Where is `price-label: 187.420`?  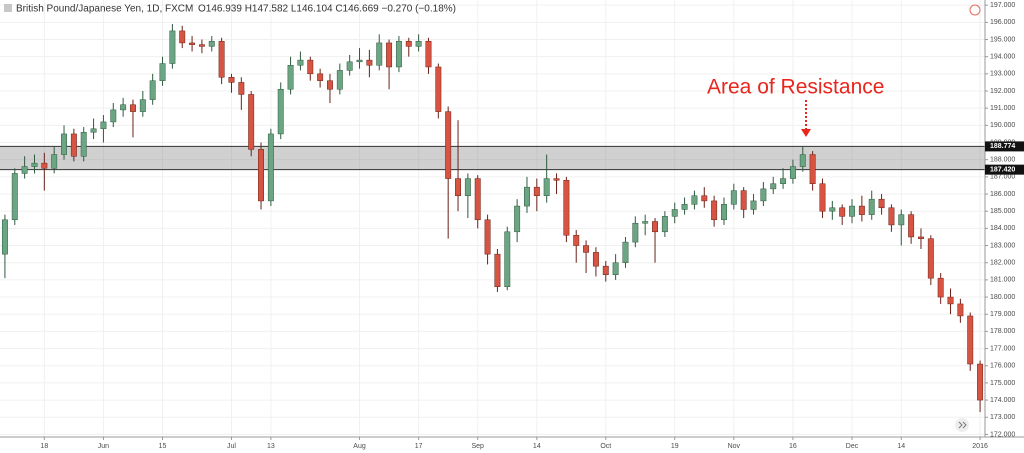 price-label: 187.420 is located at coordinates (1002, 169).